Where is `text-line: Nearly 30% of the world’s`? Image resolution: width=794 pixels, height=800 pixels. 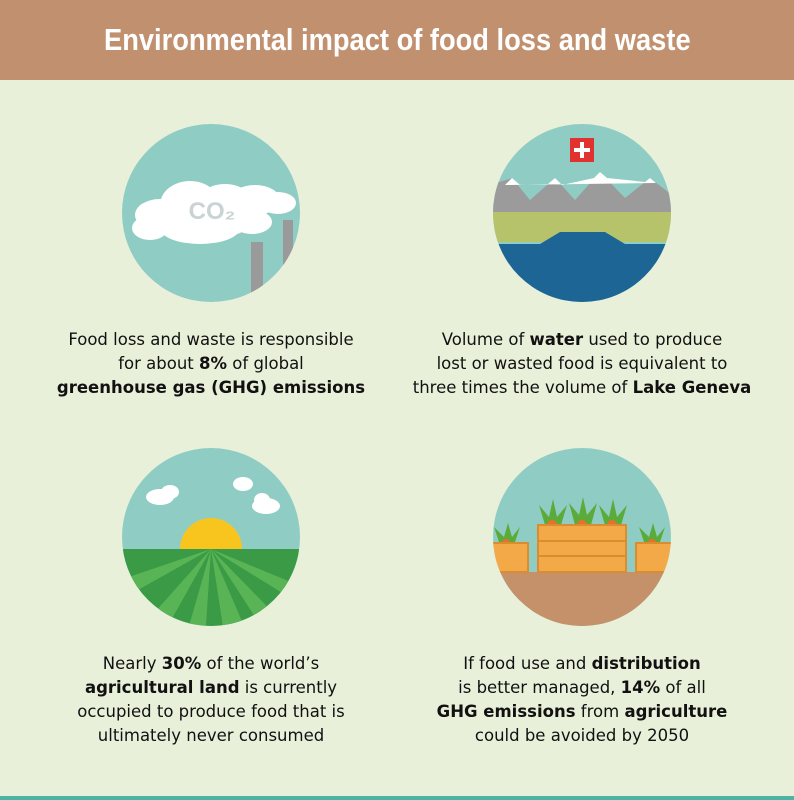 text-line: Nearly 30% of the world’s is located at coordinates (211, 664).